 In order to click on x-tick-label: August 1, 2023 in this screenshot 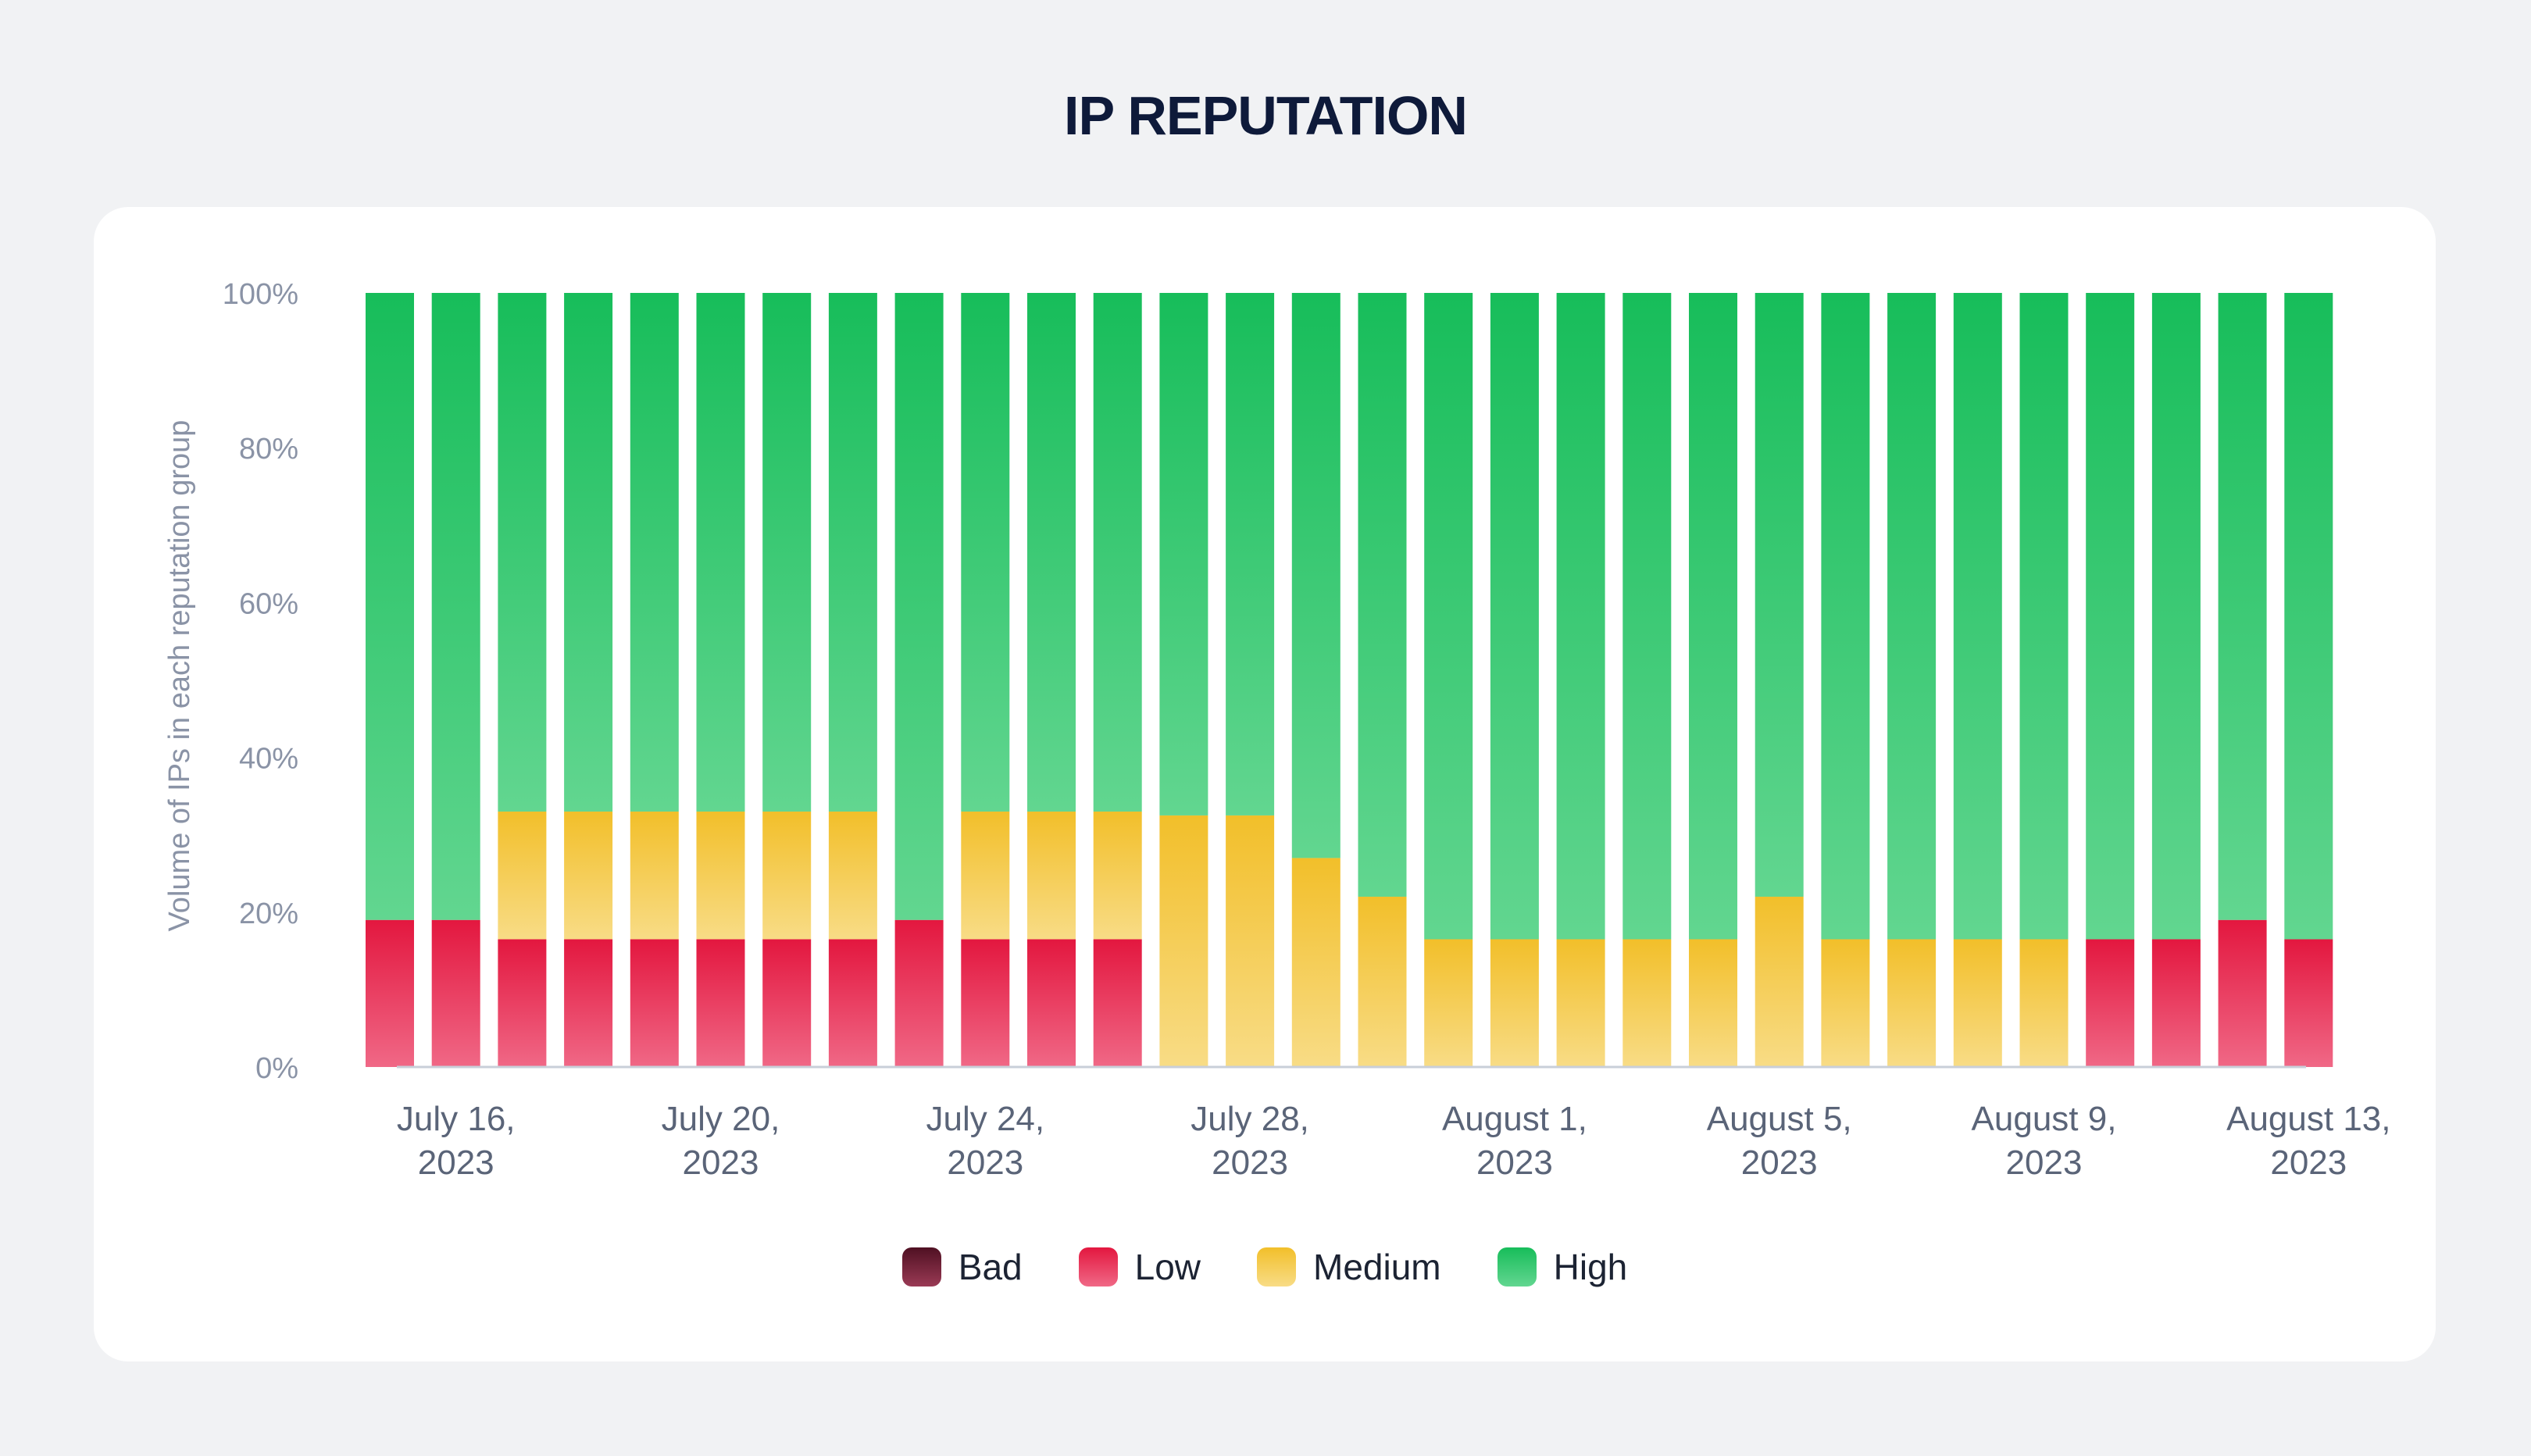, I will do `click(1514, 1141)`.